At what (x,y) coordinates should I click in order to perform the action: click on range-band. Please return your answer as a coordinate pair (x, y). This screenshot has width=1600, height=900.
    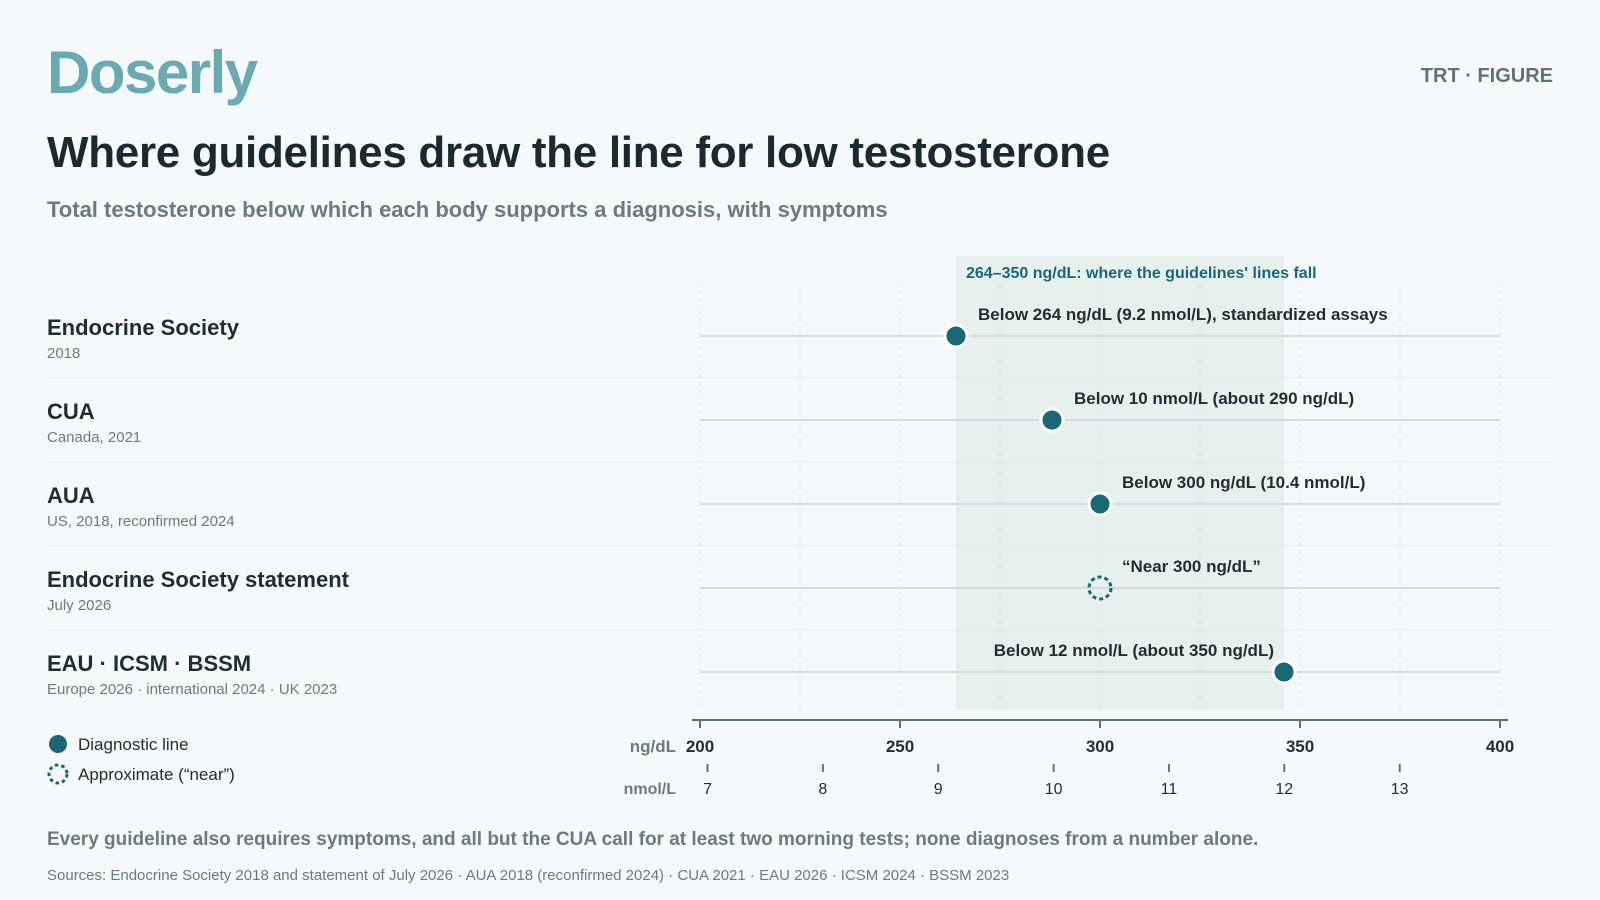
    Looking at the image, I should click on (1120, 483).